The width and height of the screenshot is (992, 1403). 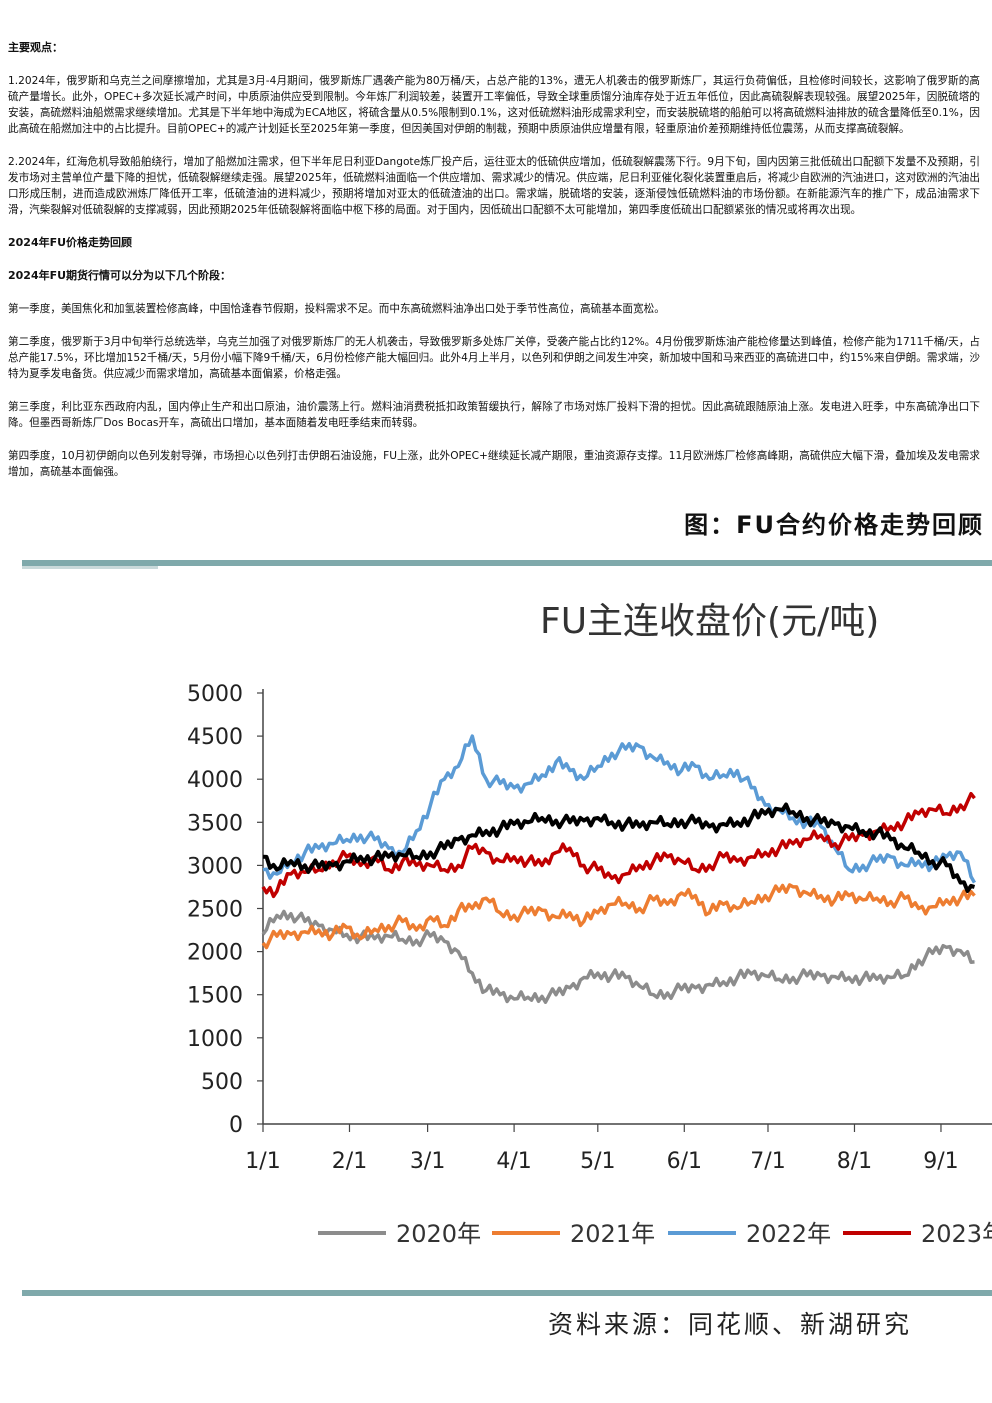 What do you see at coordinates (215, 1039) in the screenshot?
I see `y-tick-label: 1000` at bounding box center [215, 1039].